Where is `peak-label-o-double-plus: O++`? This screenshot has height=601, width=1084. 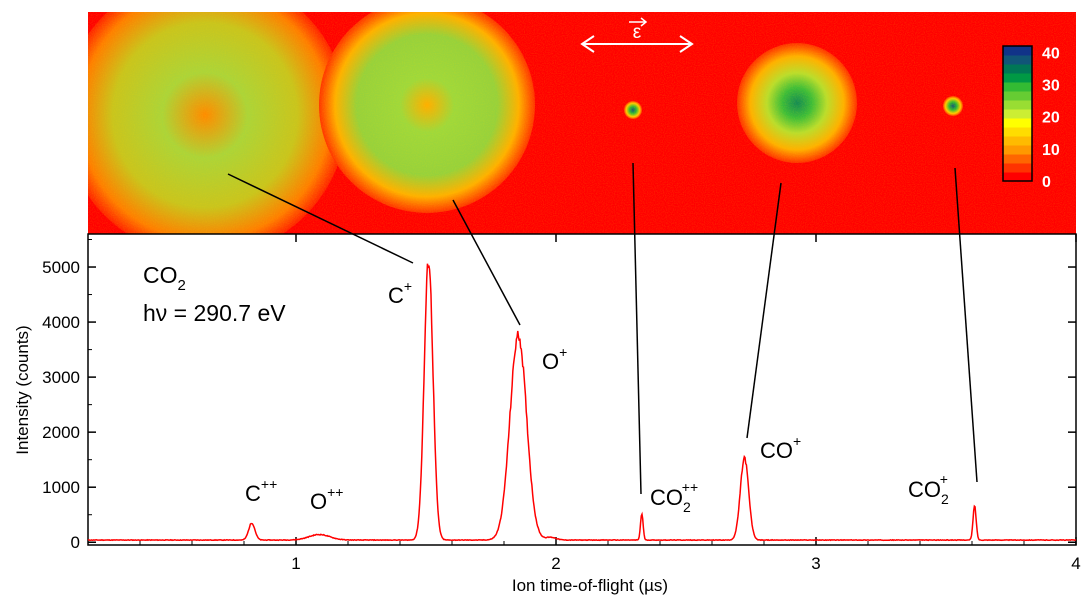
peak-label-o-double-plus: O++ is located at coordinates (326, 499).